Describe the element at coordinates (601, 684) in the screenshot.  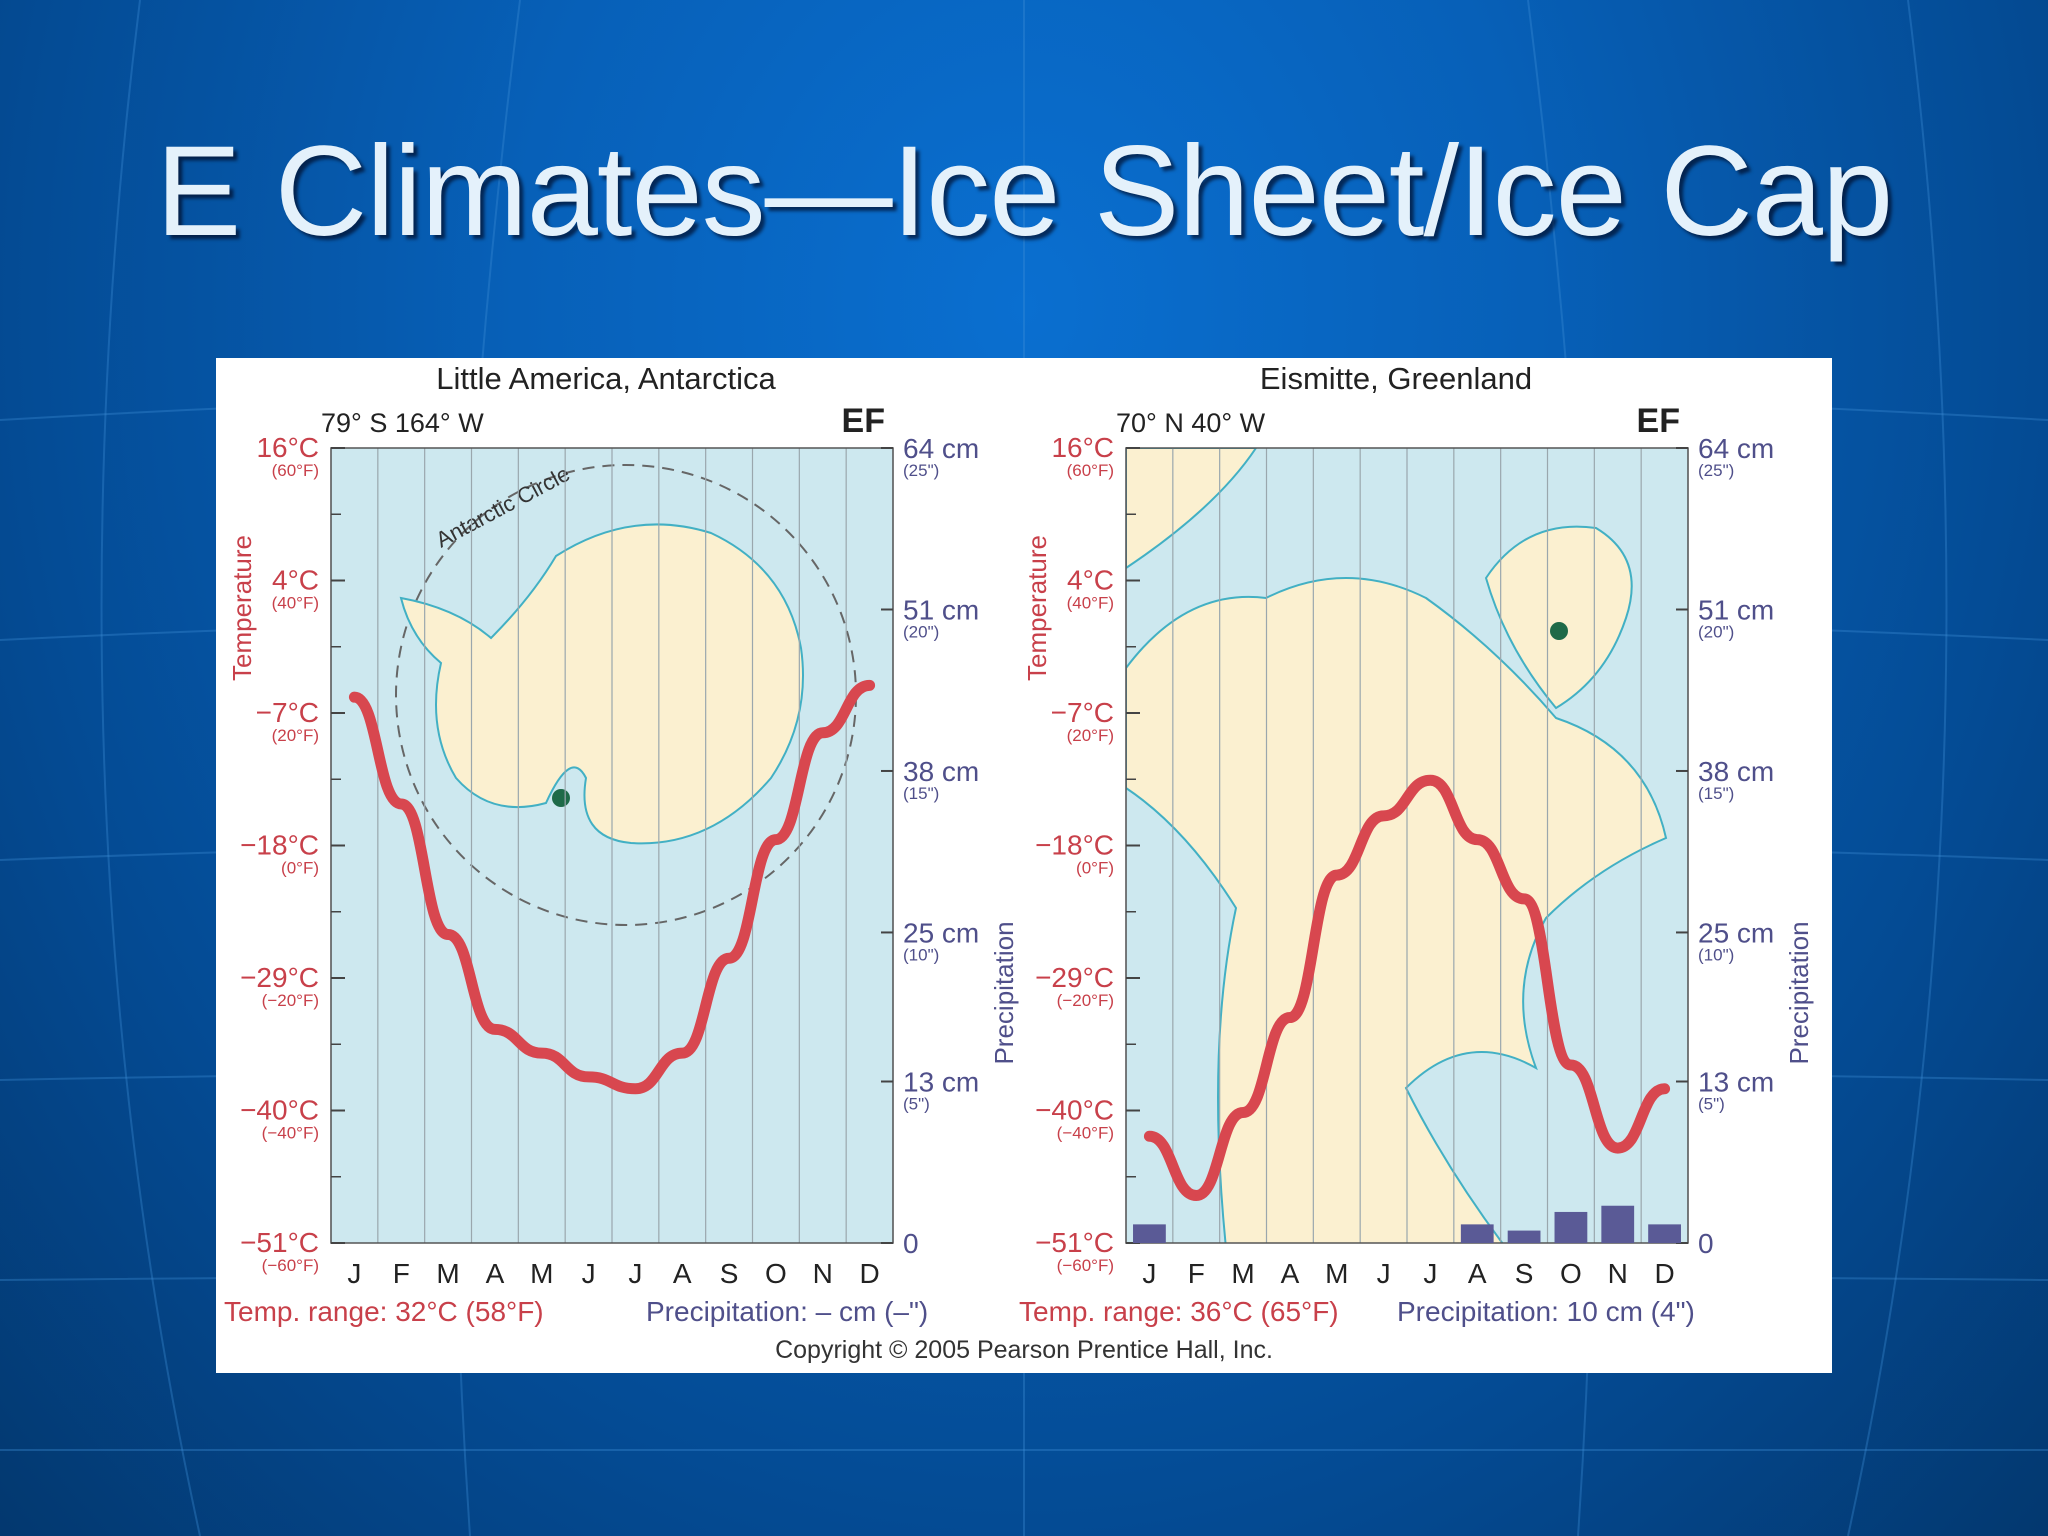
I see `antarctica-landmass` at that location.